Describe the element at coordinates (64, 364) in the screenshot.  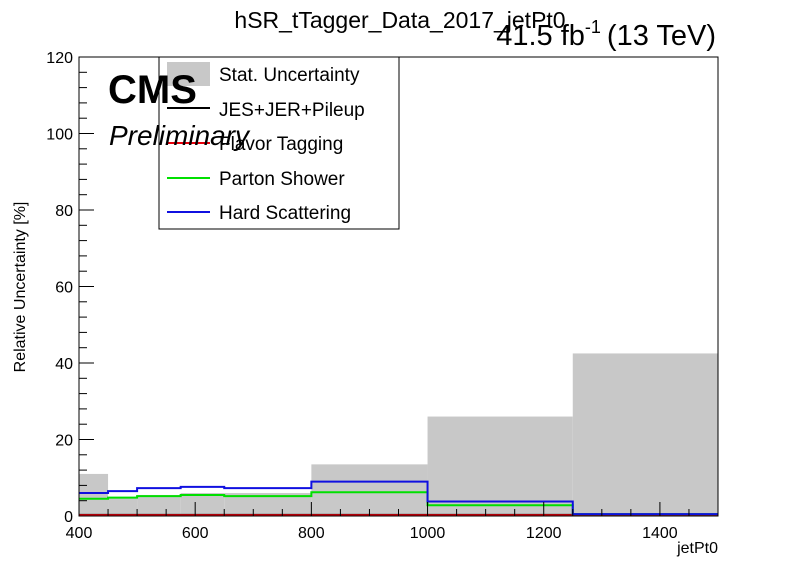
I see `y-tick-label-40: 40` at that location.